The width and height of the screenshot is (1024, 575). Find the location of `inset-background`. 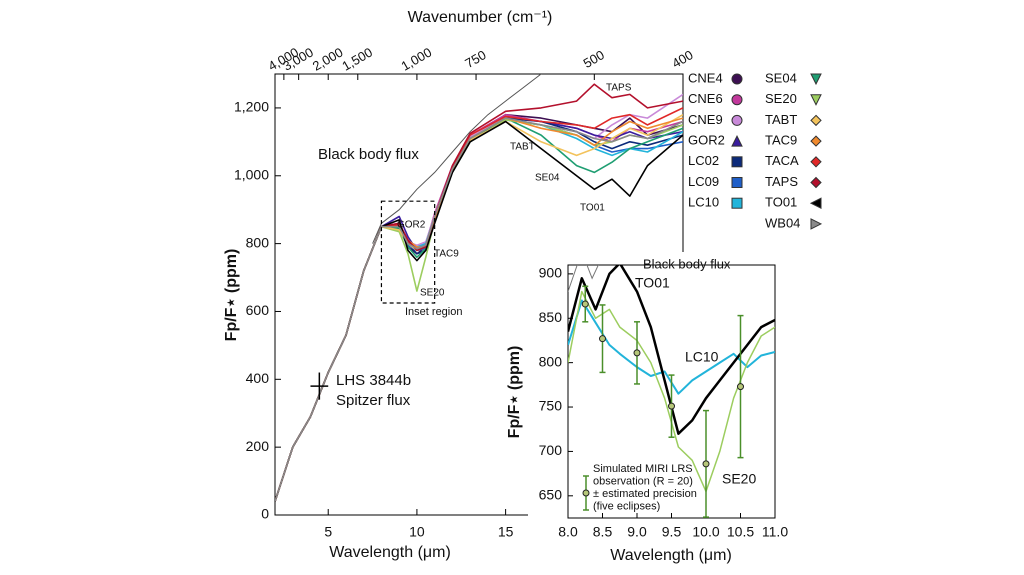

inset-background is located at coordinates (663, 413).